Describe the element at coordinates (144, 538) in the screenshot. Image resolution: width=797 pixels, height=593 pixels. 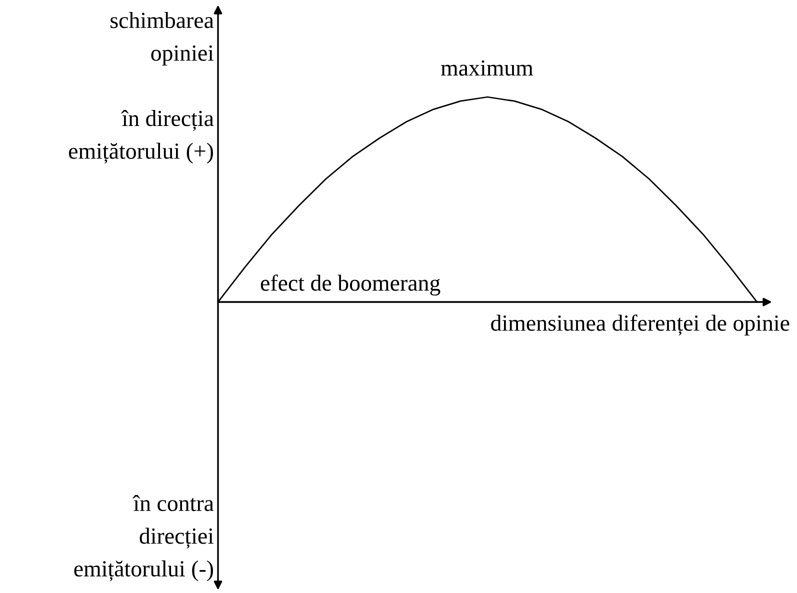
I see `text: în contra direcției emițătorului (-)` at that location.